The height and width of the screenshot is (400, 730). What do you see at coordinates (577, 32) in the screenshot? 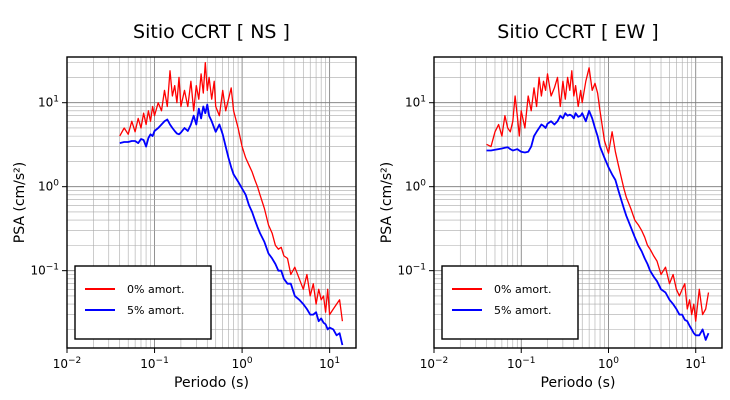
I see `chart-title: Sitio CCRT [ EW ]` at bounding box center [577, 32].